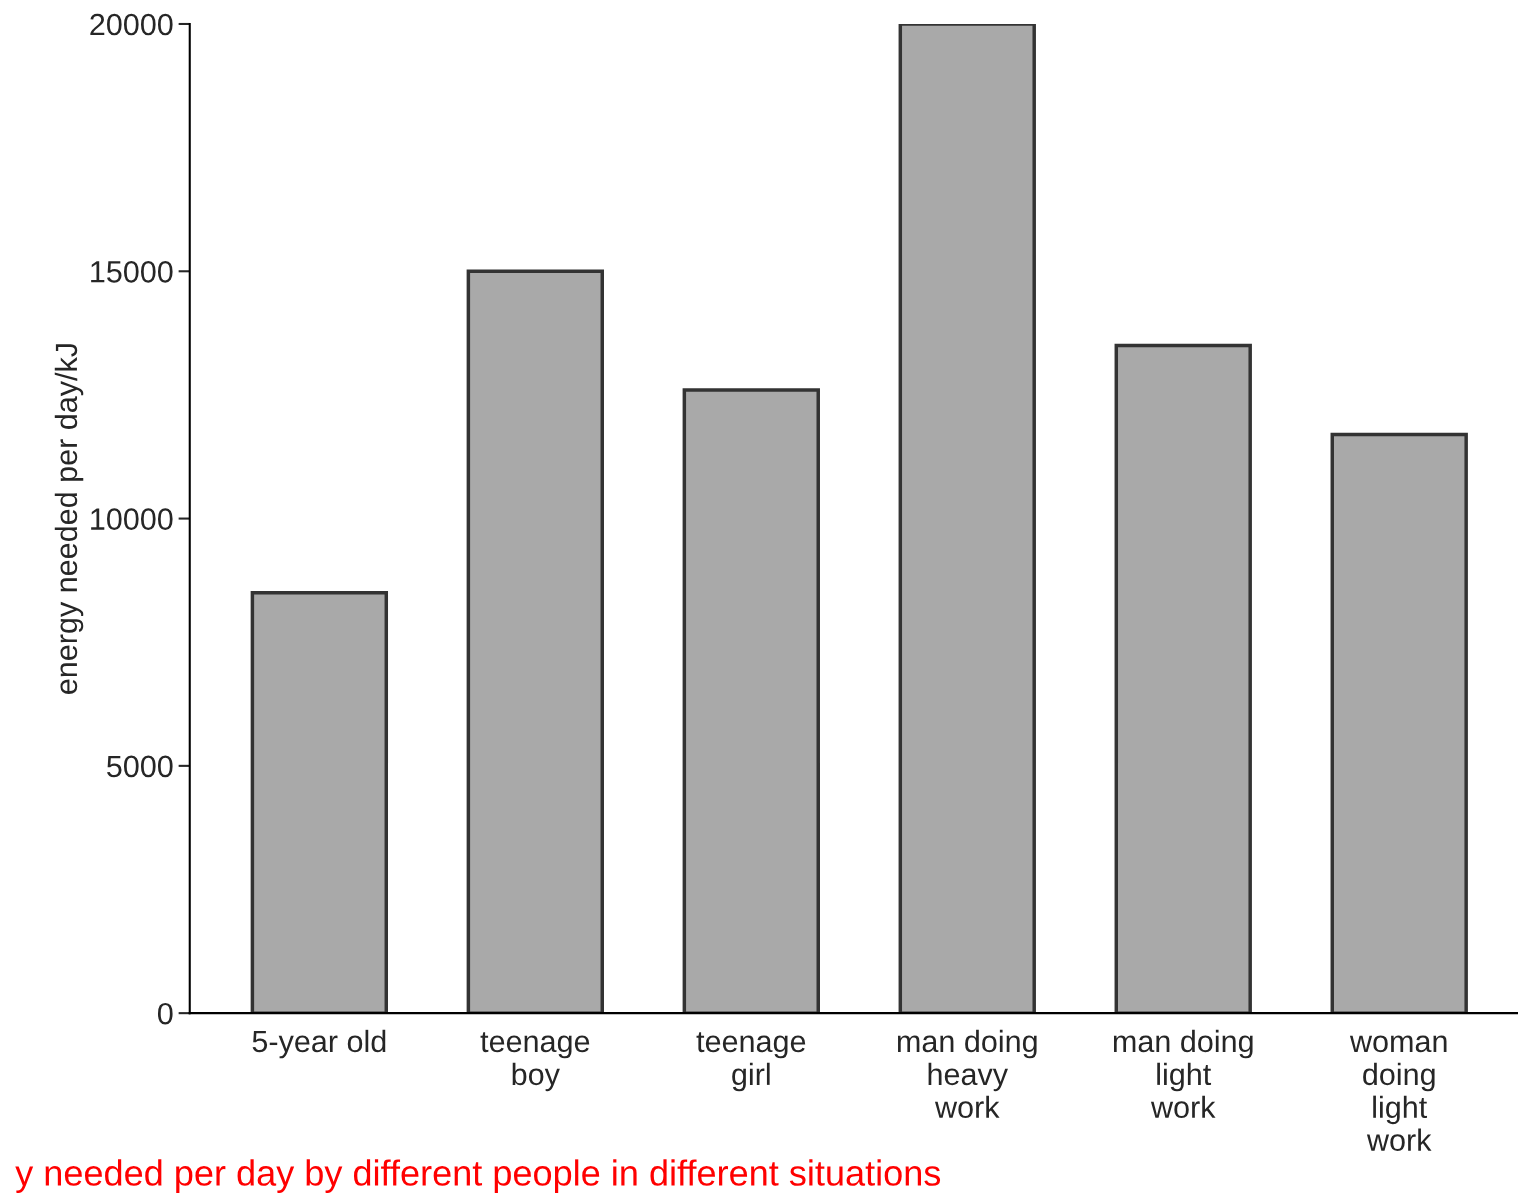 This screenshot has height=1199, width=1518. I want to click on x-tick-label: teenage girl, so click(751, 1062).